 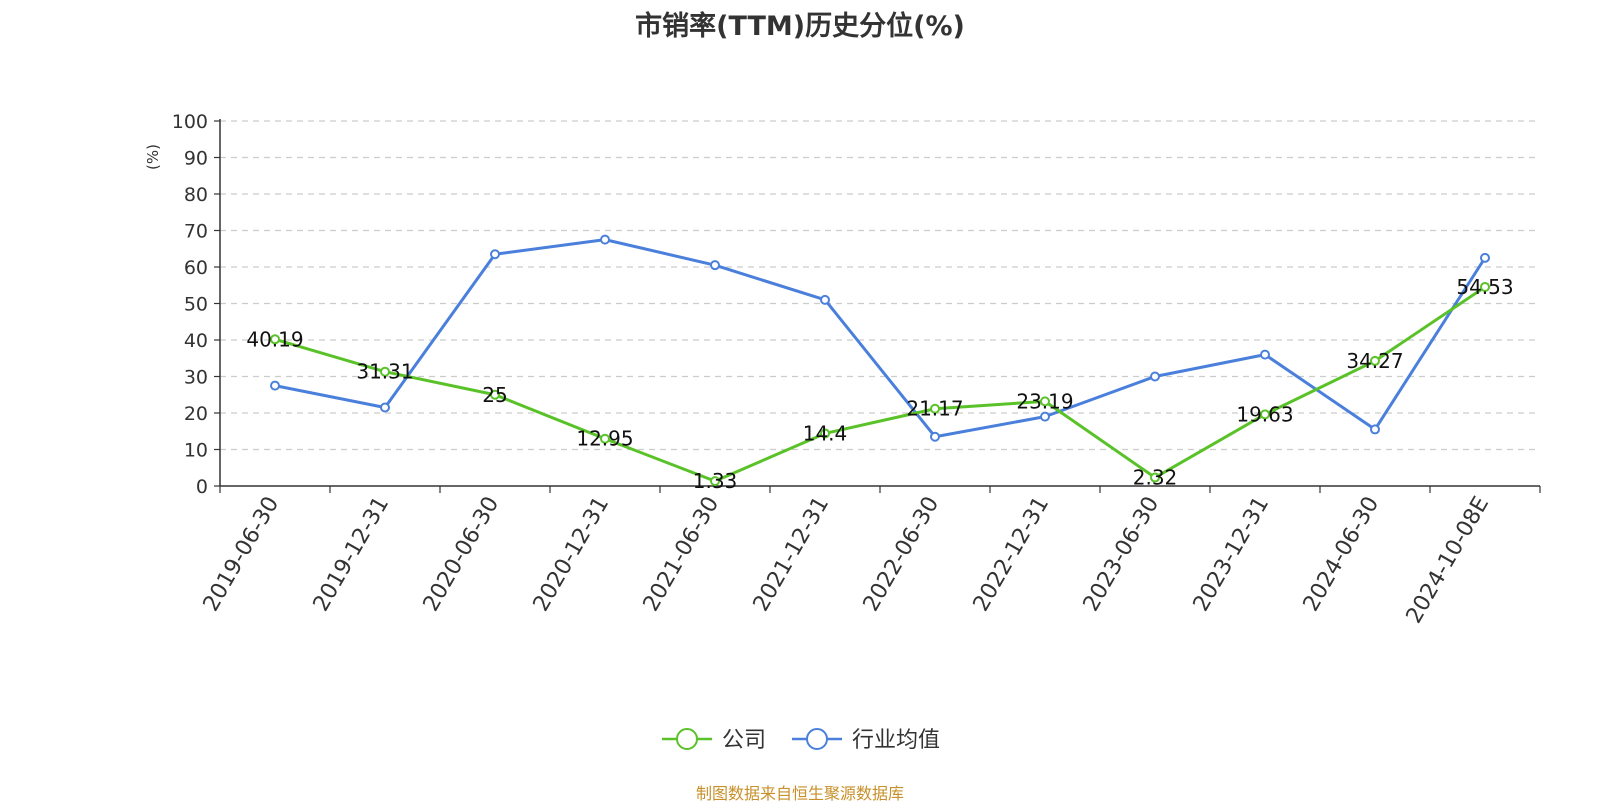 What do you see at coordinates (196, 268) in the screenshot?
I see `y-tick-label: 60` at bounding box center [196, 268].